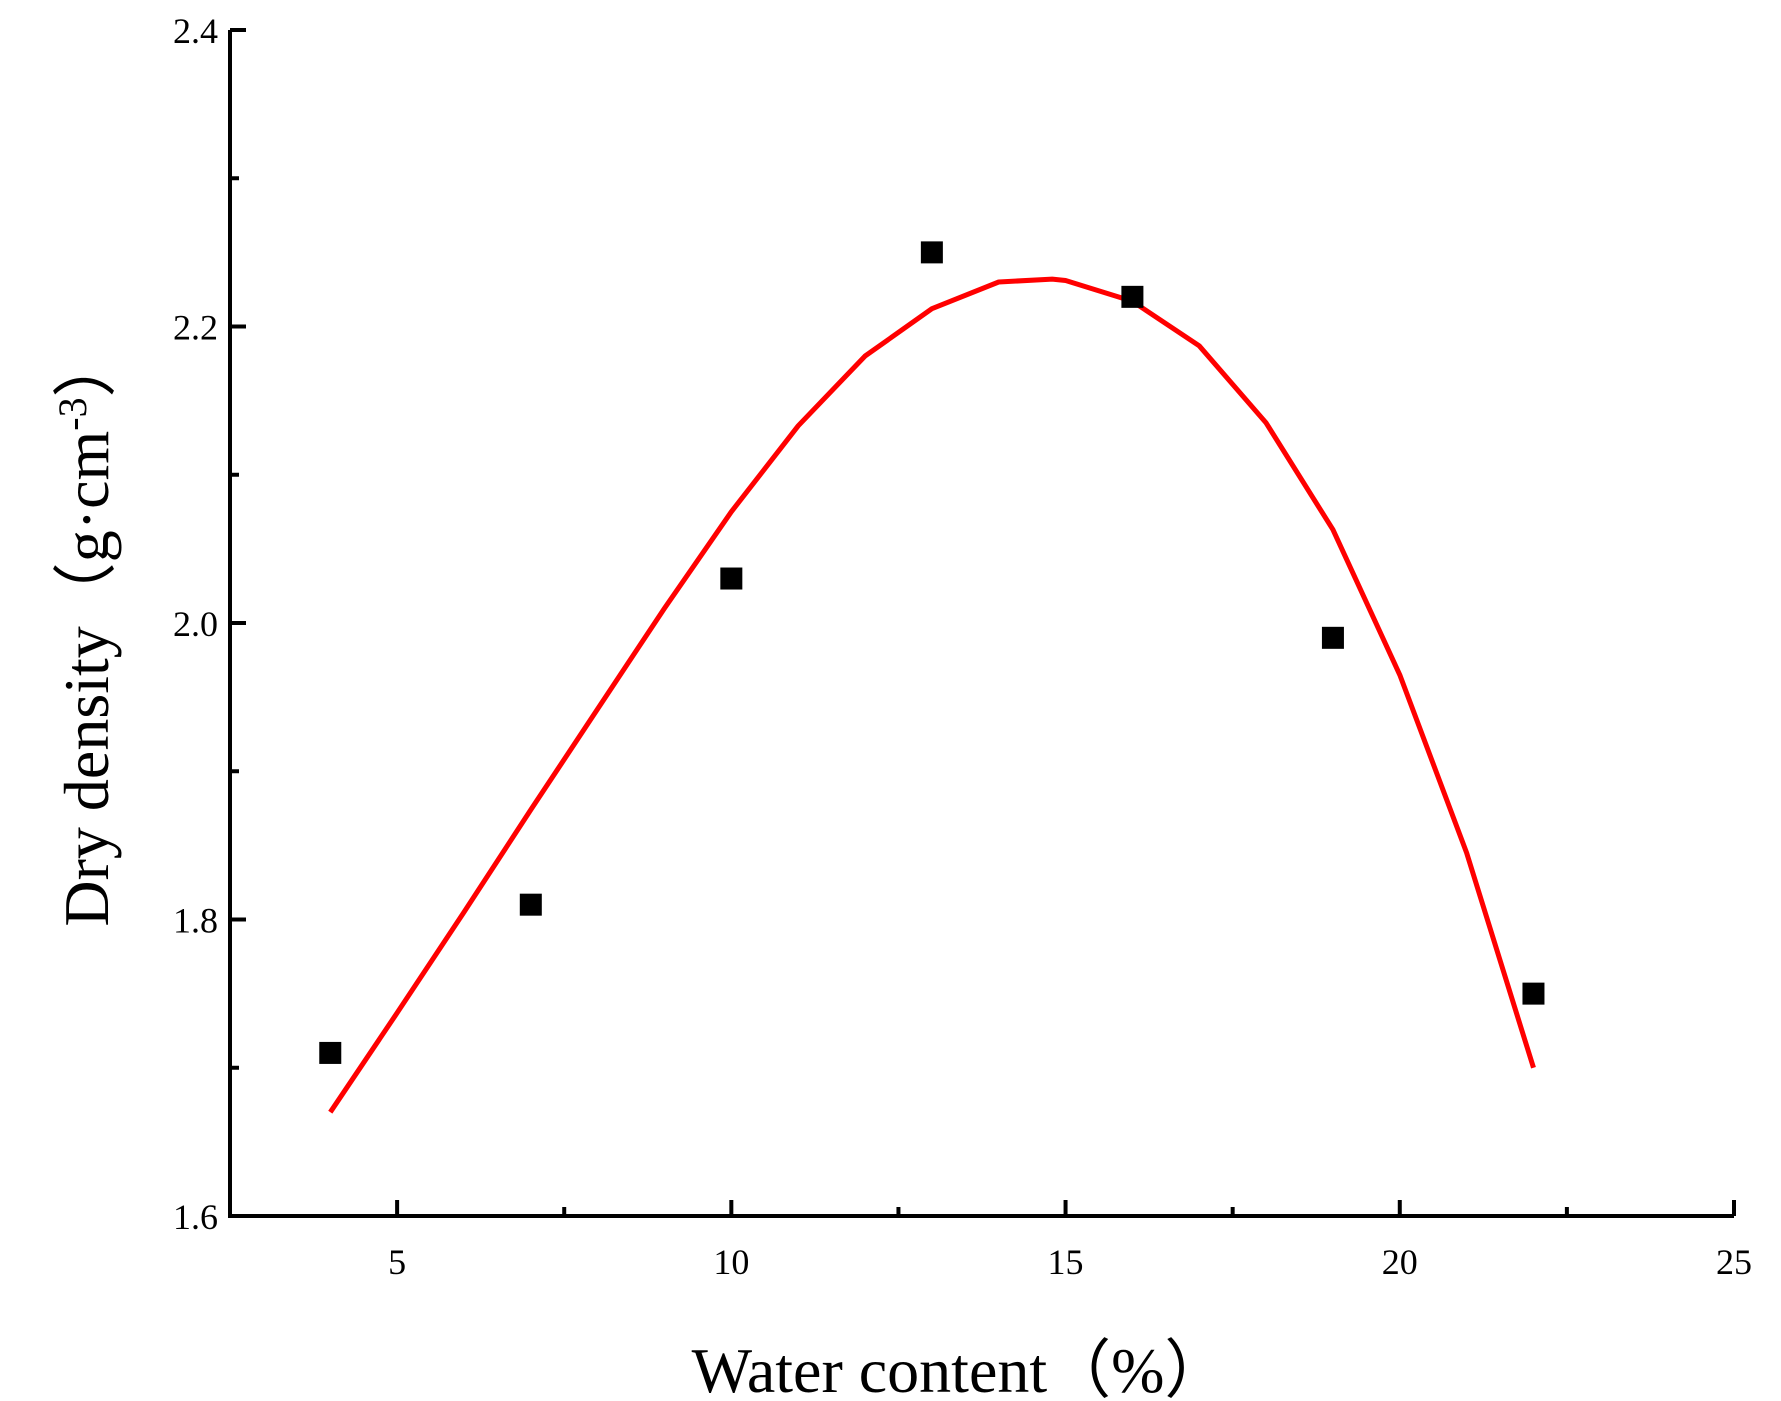 This screenshot has width=1781, height=1401. Describe the element at coordinates (1400, 1262) in the screenshot. I see `x-tick-label: 20` at that location.